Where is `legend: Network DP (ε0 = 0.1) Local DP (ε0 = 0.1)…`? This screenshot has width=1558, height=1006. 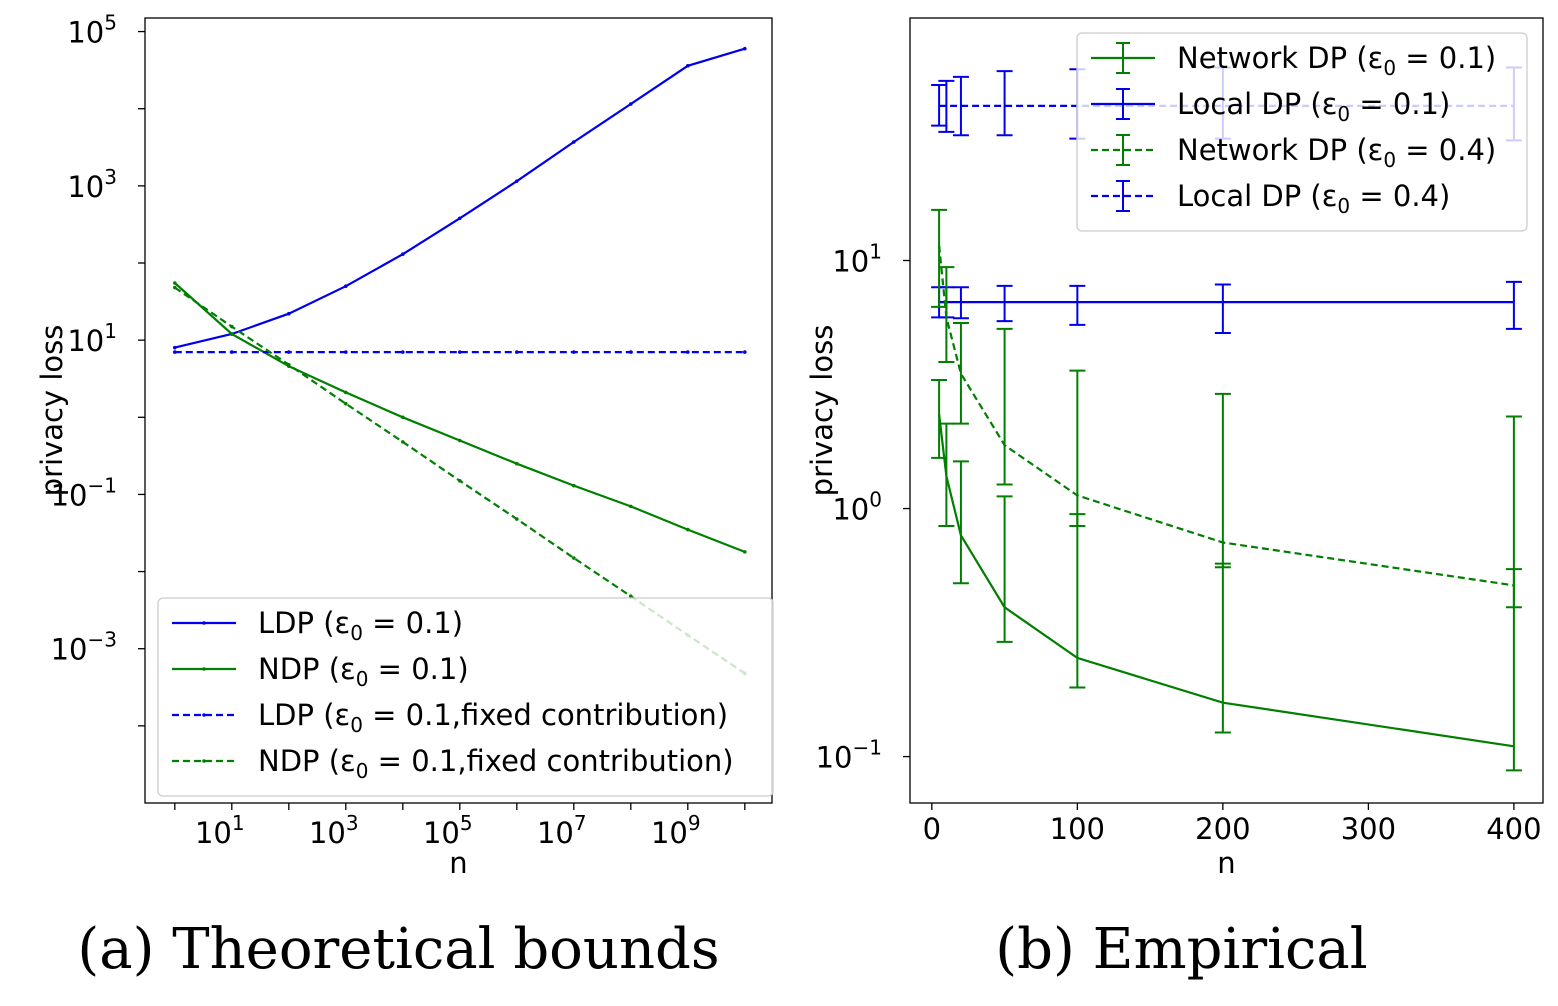
legend: Network DP (ε0 = 0.1) Local DP (ε0 = 0.1)… is located at coordinates (1302, 132).